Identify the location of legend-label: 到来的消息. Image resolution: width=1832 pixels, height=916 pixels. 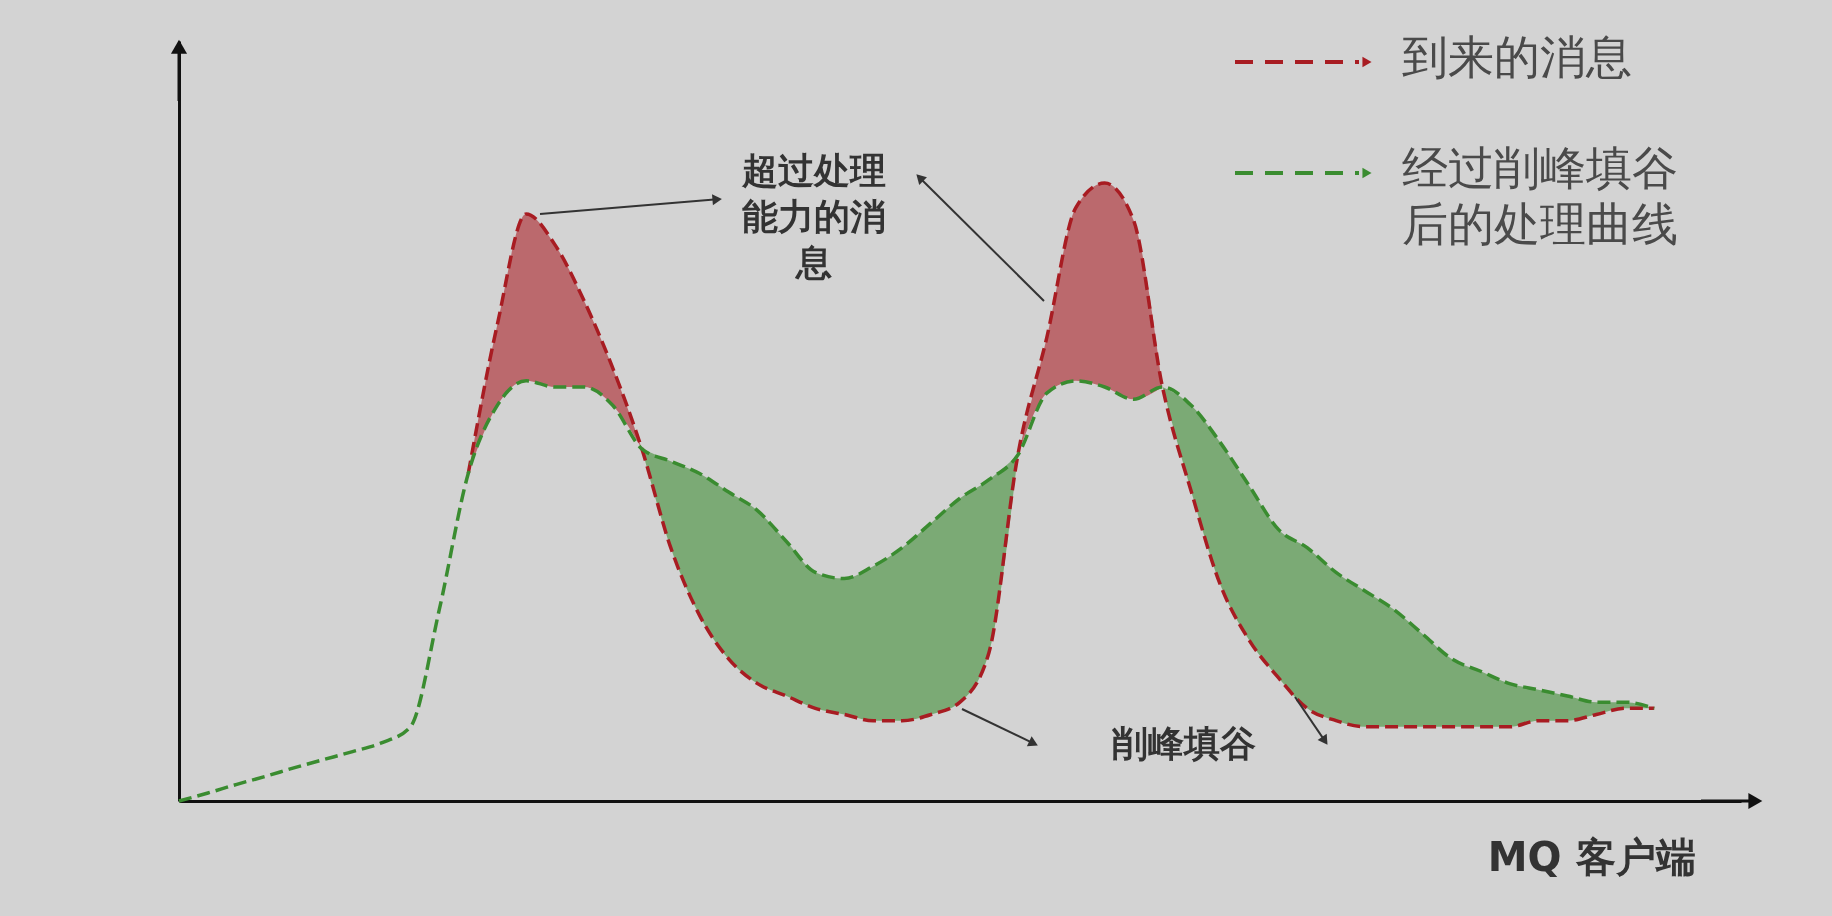
(1517, 56).